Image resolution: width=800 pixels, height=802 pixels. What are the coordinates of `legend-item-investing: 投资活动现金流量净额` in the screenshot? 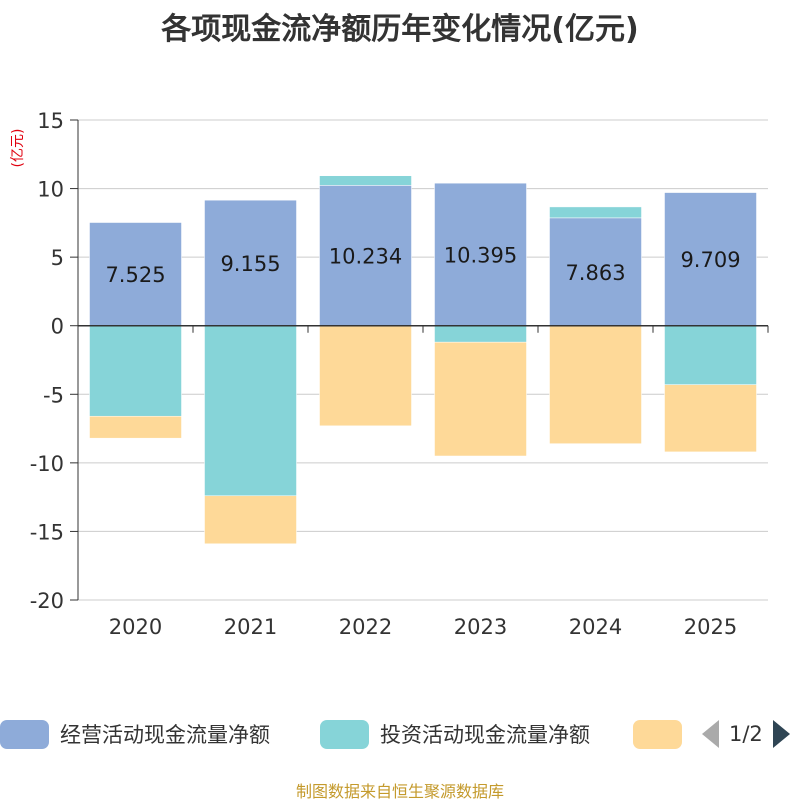 It's located at (455, 734).